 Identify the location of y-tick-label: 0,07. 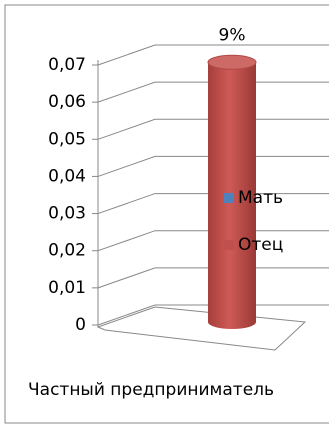
(67, 65).